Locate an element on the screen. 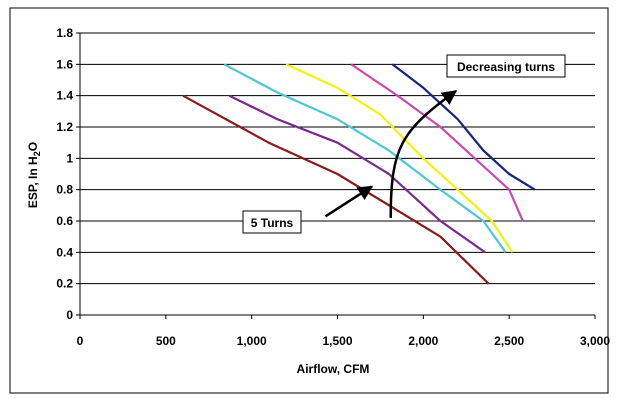 The height and width of the screenshot is (398, 621). y-axis-title-tail: O is located at coordinates (33, 146).